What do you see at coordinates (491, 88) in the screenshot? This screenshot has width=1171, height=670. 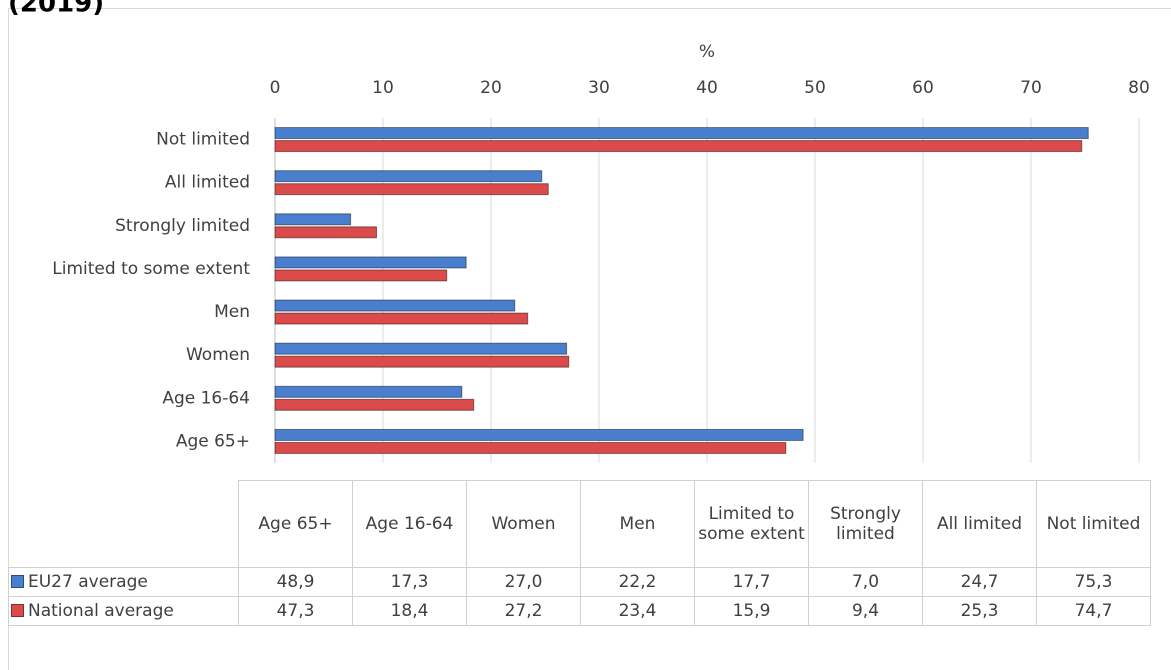 I see `x-tick-label: 20` at bounding box center [491, 88].